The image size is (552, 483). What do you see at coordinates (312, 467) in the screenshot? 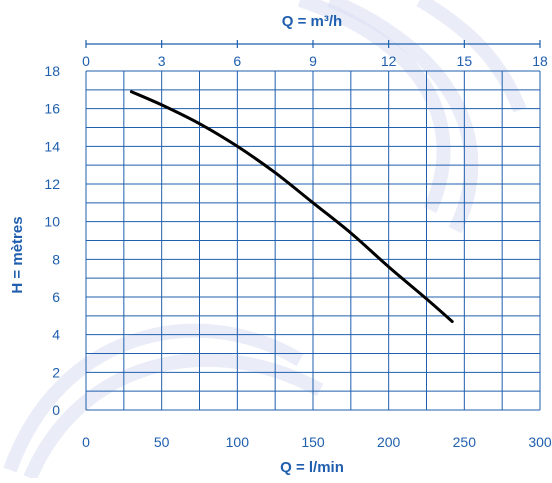
I see `x-axis-title: Q = l/min` at bounding box center [312, 467].